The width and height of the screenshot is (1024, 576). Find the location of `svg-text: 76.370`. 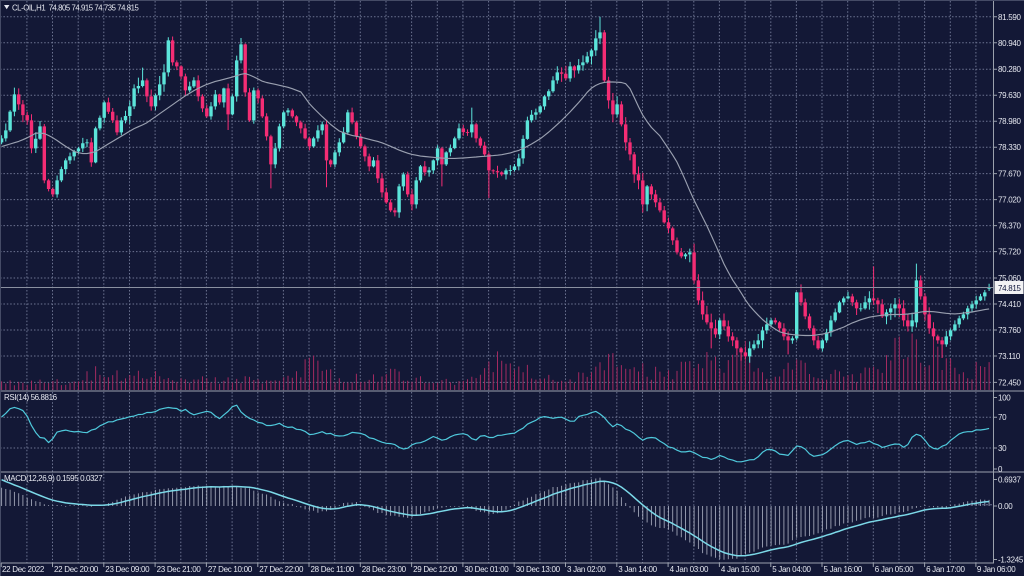

svg-text: 76.370 is located at coordinates (1010, 226).